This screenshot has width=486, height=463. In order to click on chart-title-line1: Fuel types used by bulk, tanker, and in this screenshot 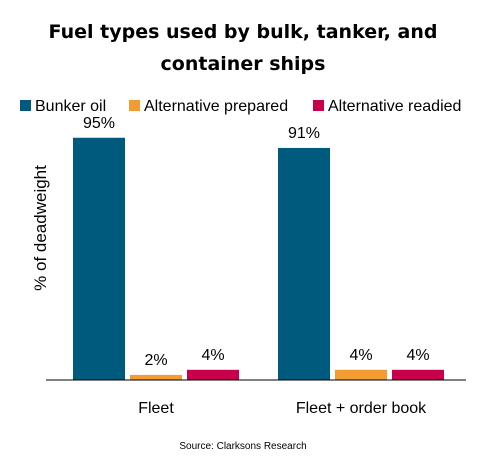, I will do `click(243, 32)`.